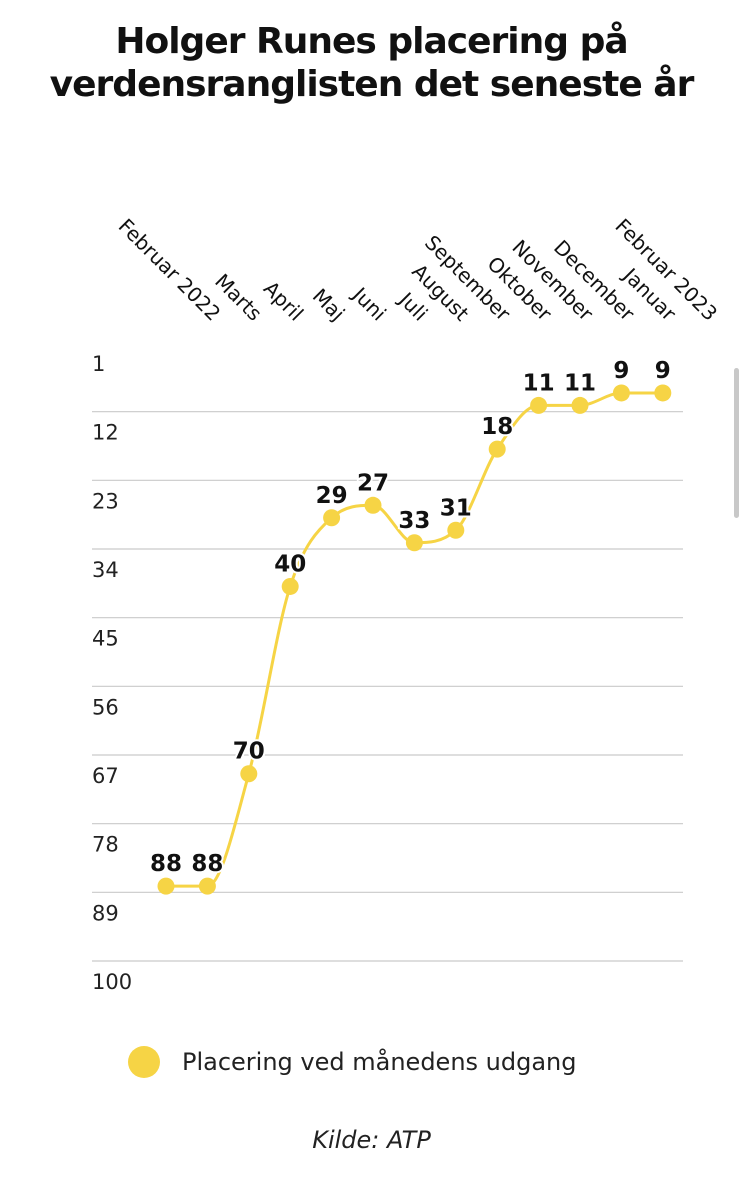 Image resolution: width=743 pixels, height=1200 pixels. What do you see at coordinates (238, 297) in the screenshot?
I see `x-tick-label: Marts` at bounding box center [238, 297].